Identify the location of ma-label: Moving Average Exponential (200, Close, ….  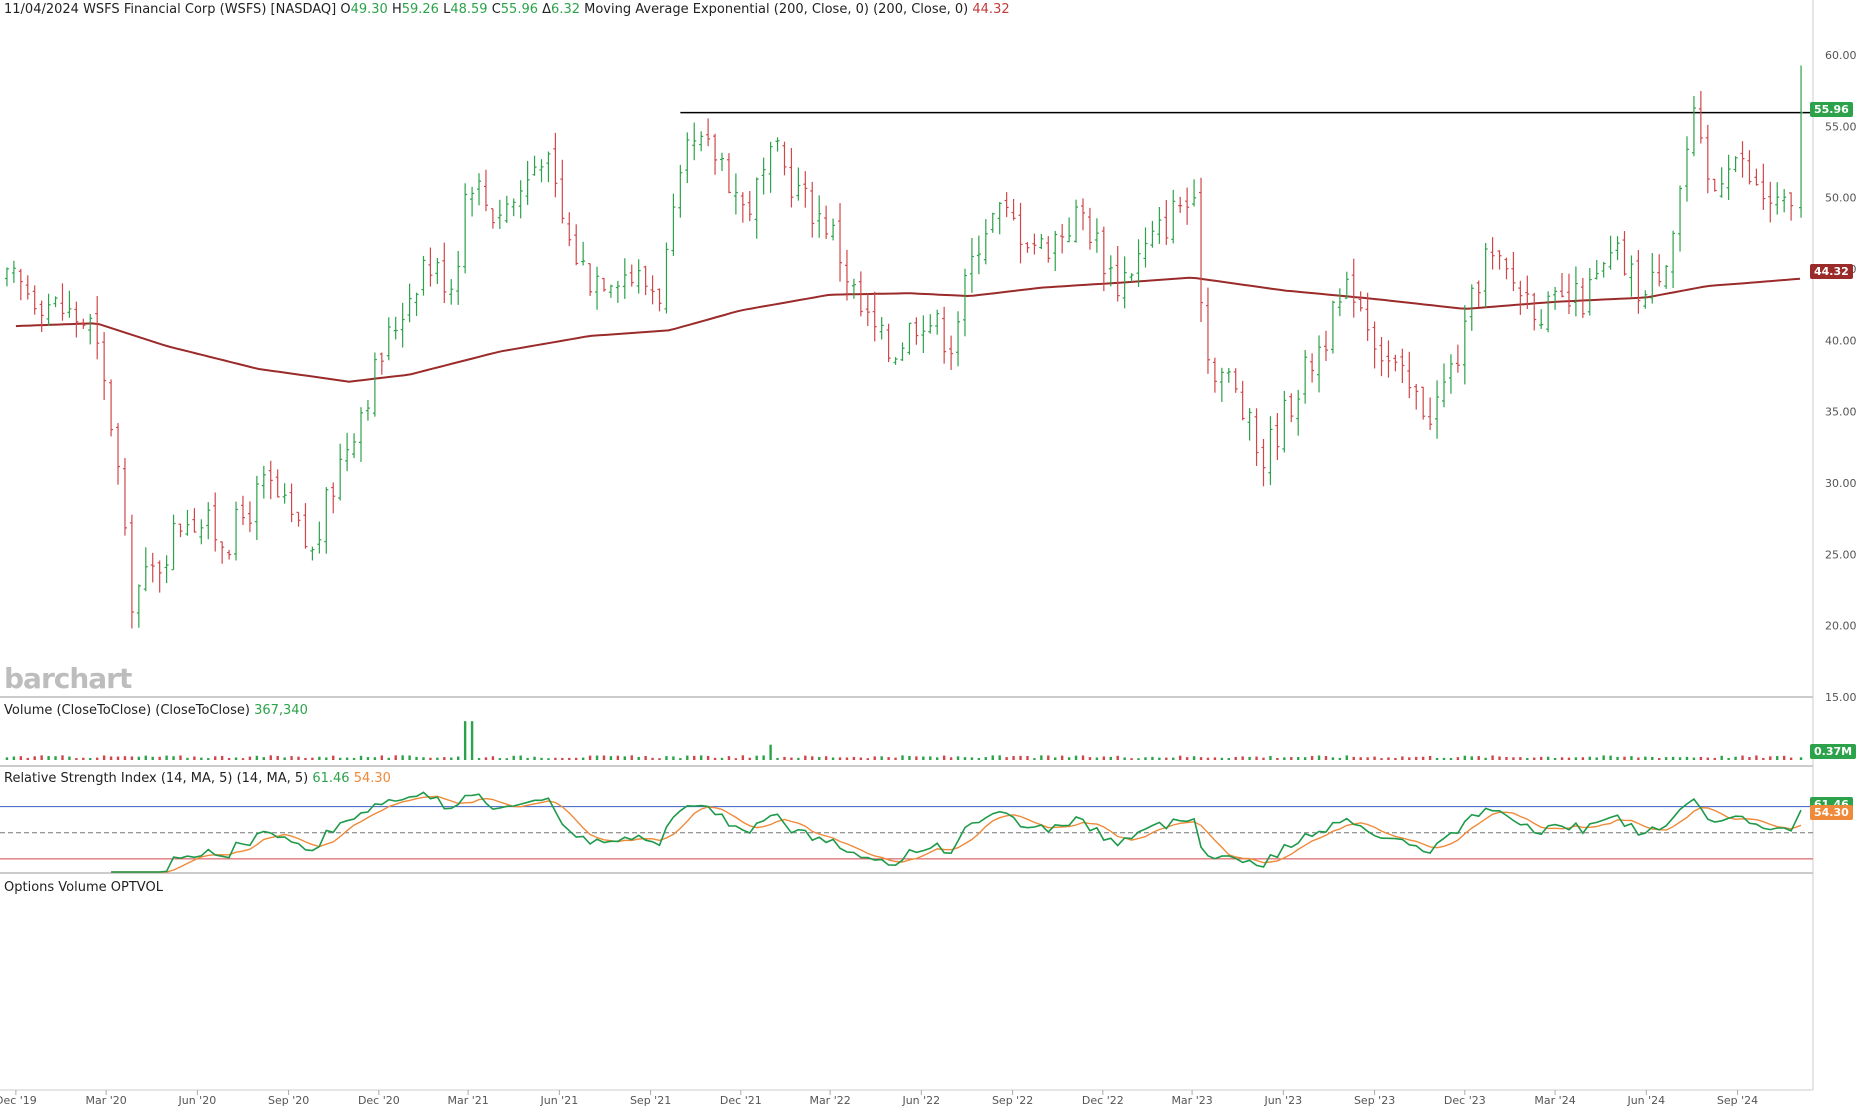
(726, 9).